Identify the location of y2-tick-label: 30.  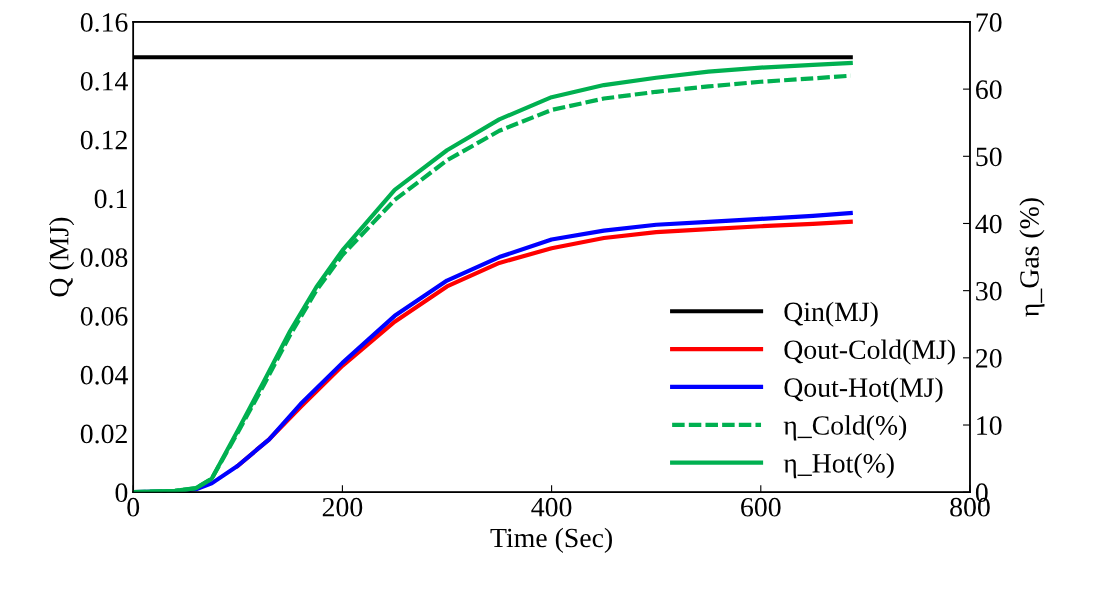
(989, 291).